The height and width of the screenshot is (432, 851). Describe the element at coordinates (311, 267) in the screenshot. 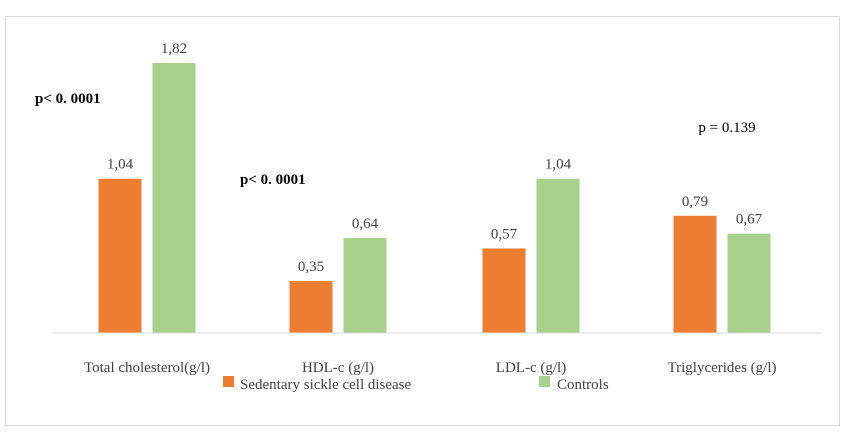

I see `value-label-sedentary-sickle-cell-disease-hdl-c-g-l: 0,35` at that location.